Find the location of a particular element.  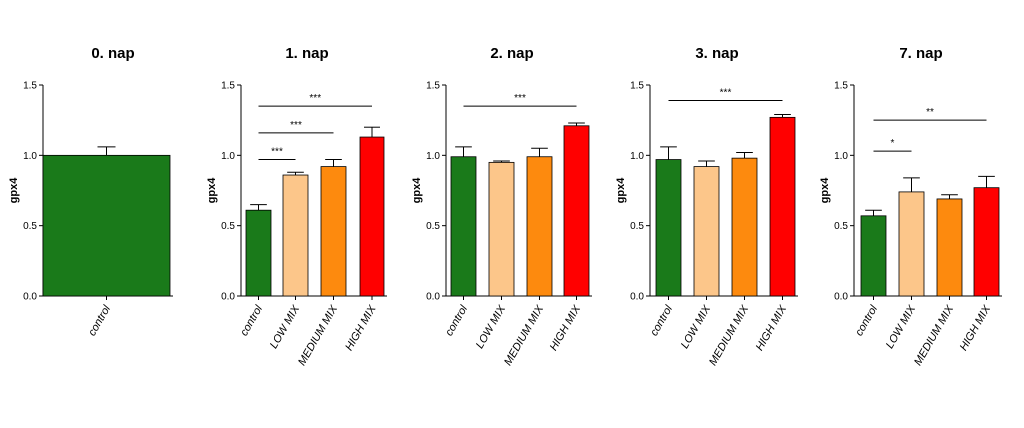

significance-label-0: * is located at coordinates (893, 143).